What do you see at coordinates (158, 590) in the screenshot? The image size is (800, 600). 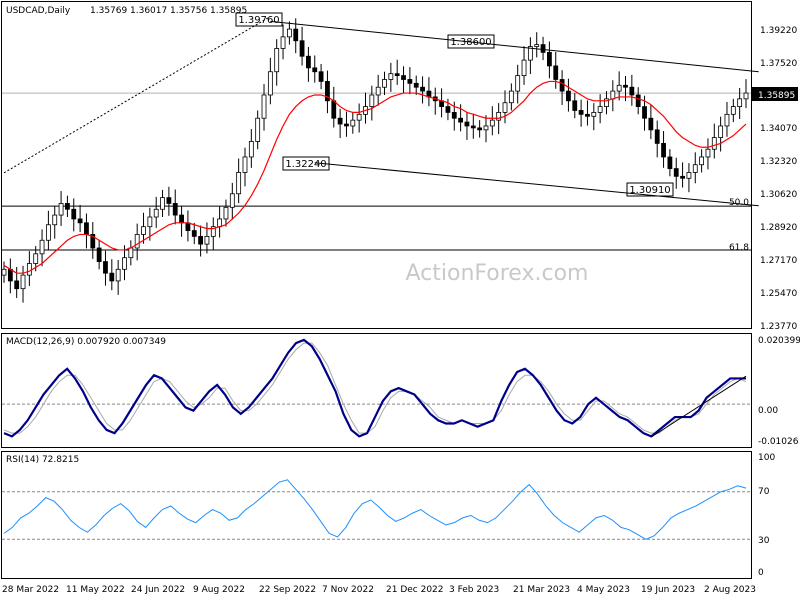 I see `date-tick: 24 Jun 2022` at bounding box center [158, 590].